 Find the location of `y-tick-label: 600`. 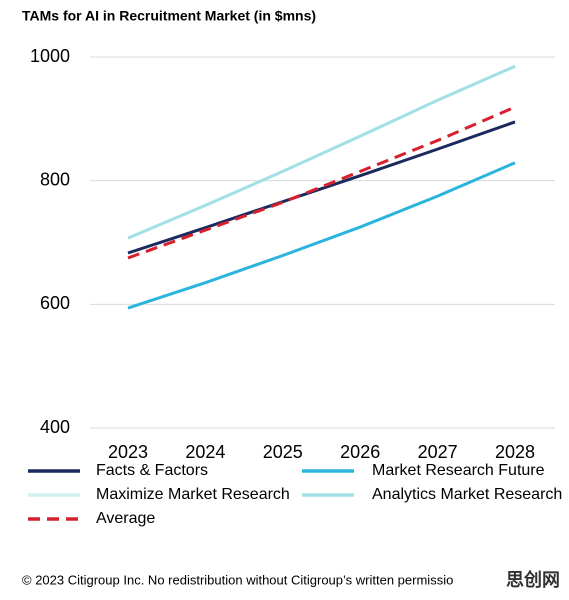

y-tick-label: 600 is located at coordinates (55, 303).